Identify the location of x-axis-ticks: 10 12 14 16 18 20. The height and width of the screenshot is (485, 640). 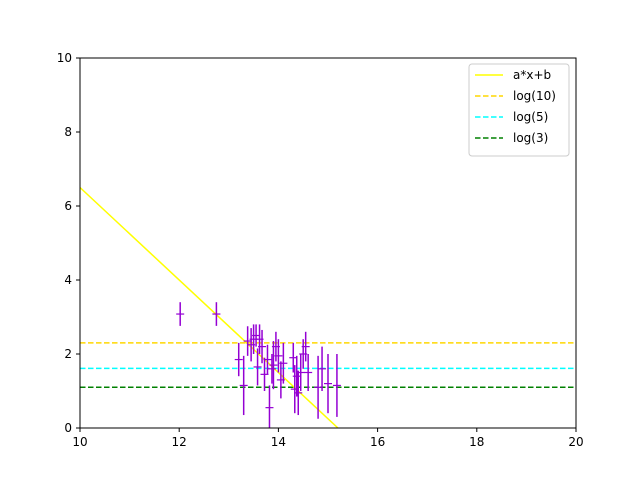
(328, 438).